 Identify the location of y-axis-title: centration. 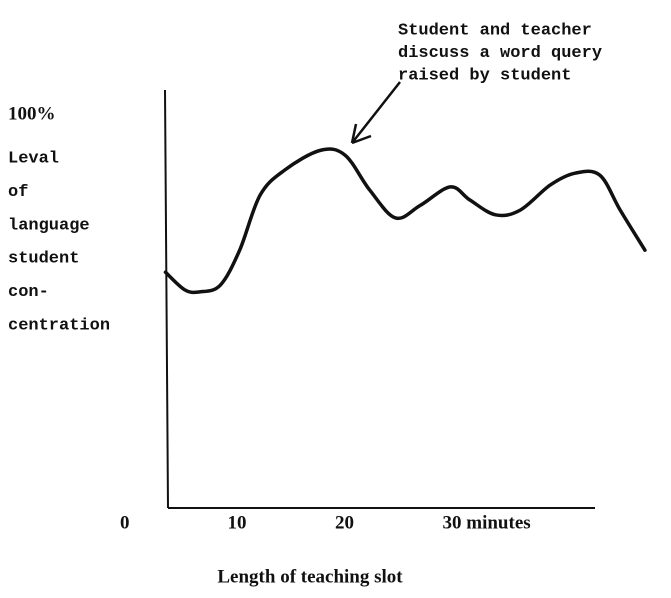
(59, 325).